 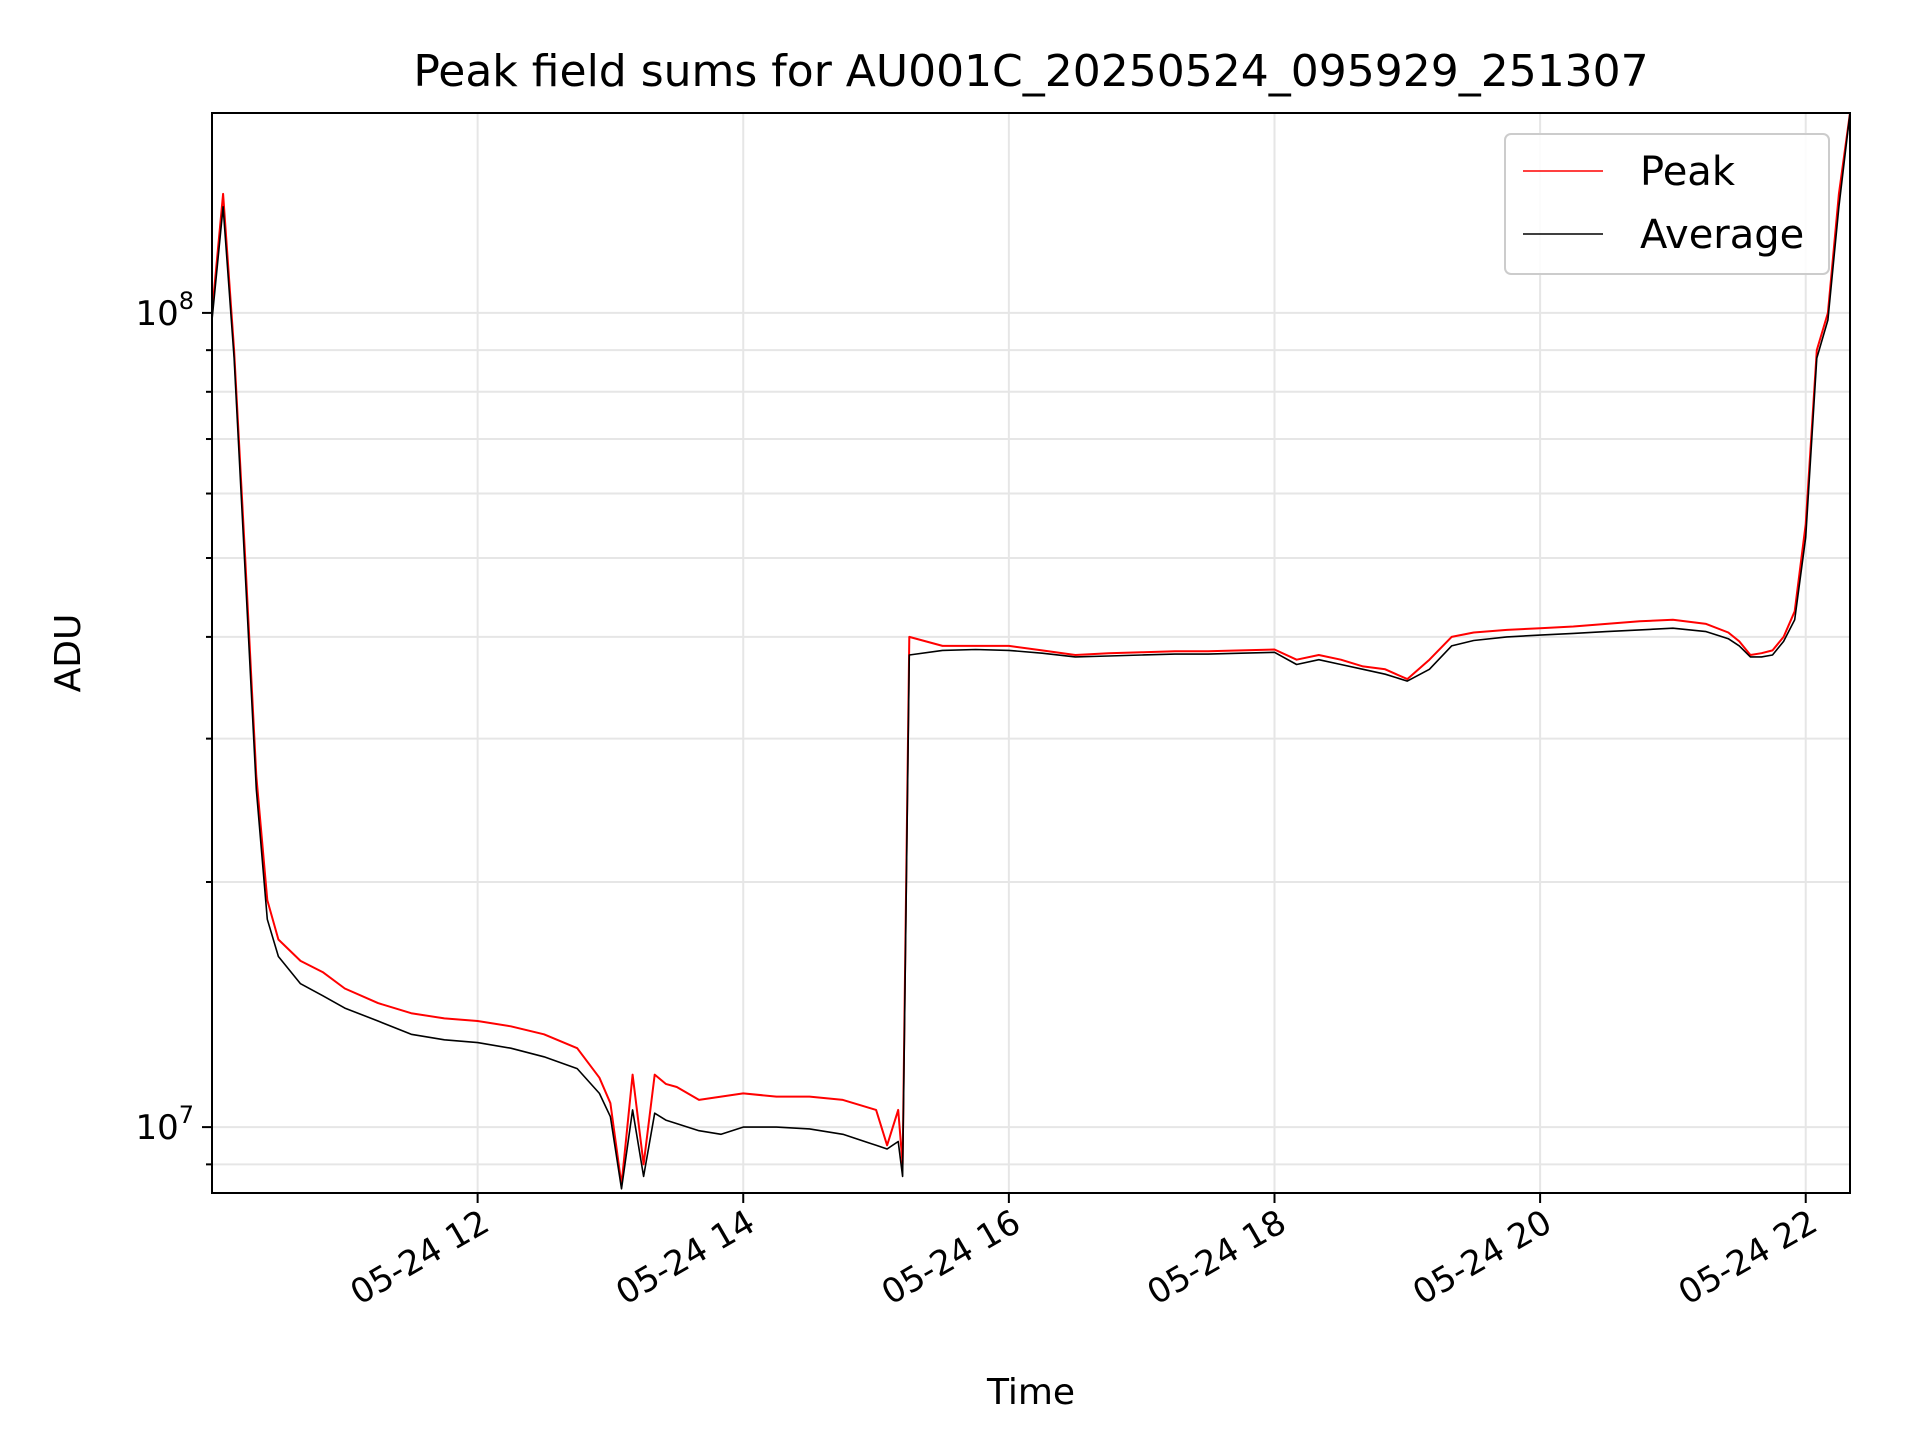 What do you see at coordinates (1722, 235) in the screenshot?
I see `legend-label-average: Average` at bounding box center [1722, 235].